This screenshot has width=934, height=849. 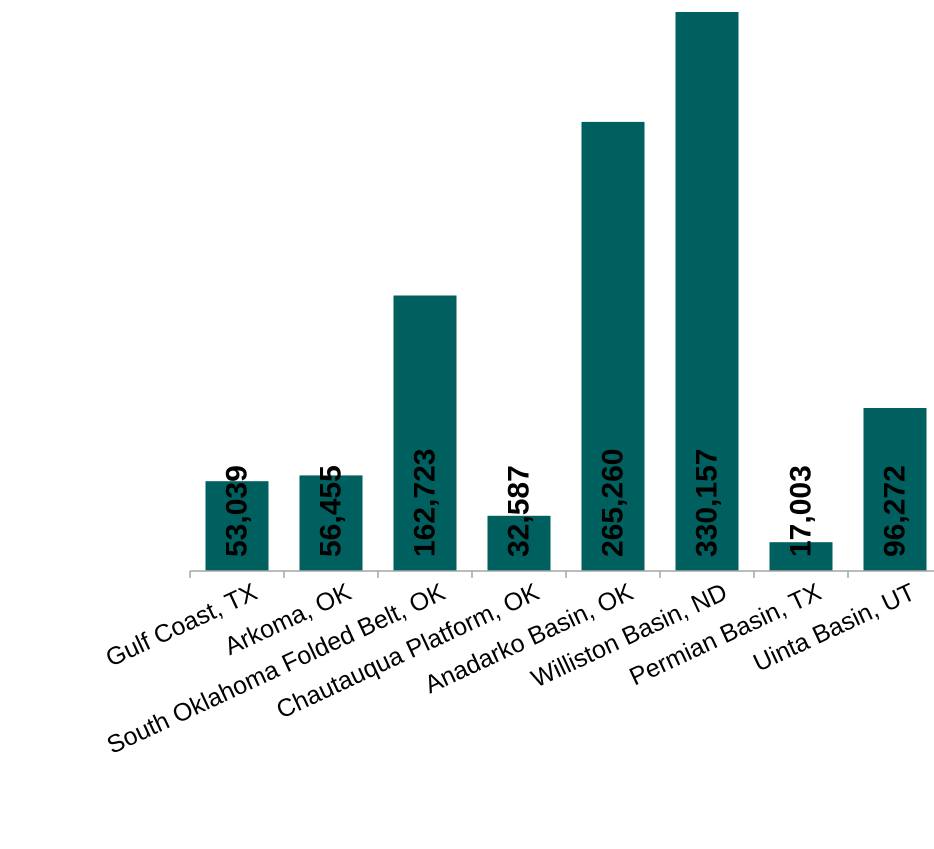 What do you see at coordinates (801, 511) in the screenshot?
I see `data-label-6: 17,003` at bounding box center [801, 511].